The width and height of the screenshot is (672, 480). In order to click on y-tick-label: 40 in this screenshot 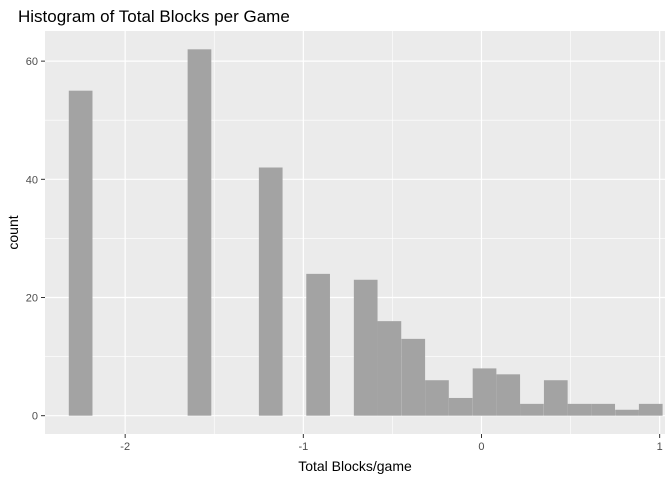, I will do `click(32, 180)`.